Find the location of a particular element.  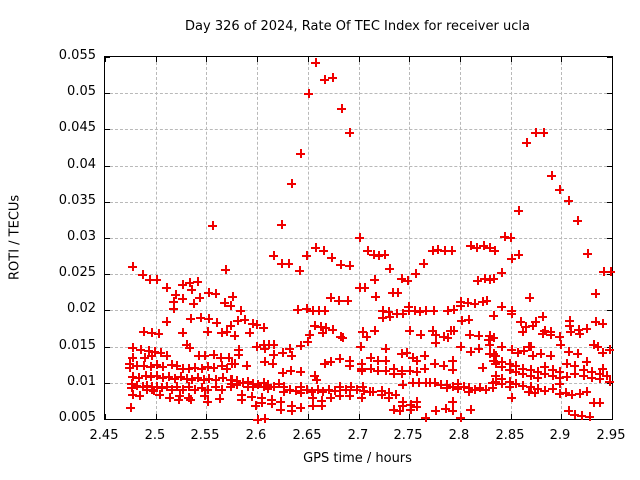

x-tick-label: 2.55 is located at coordinates (205, 435).